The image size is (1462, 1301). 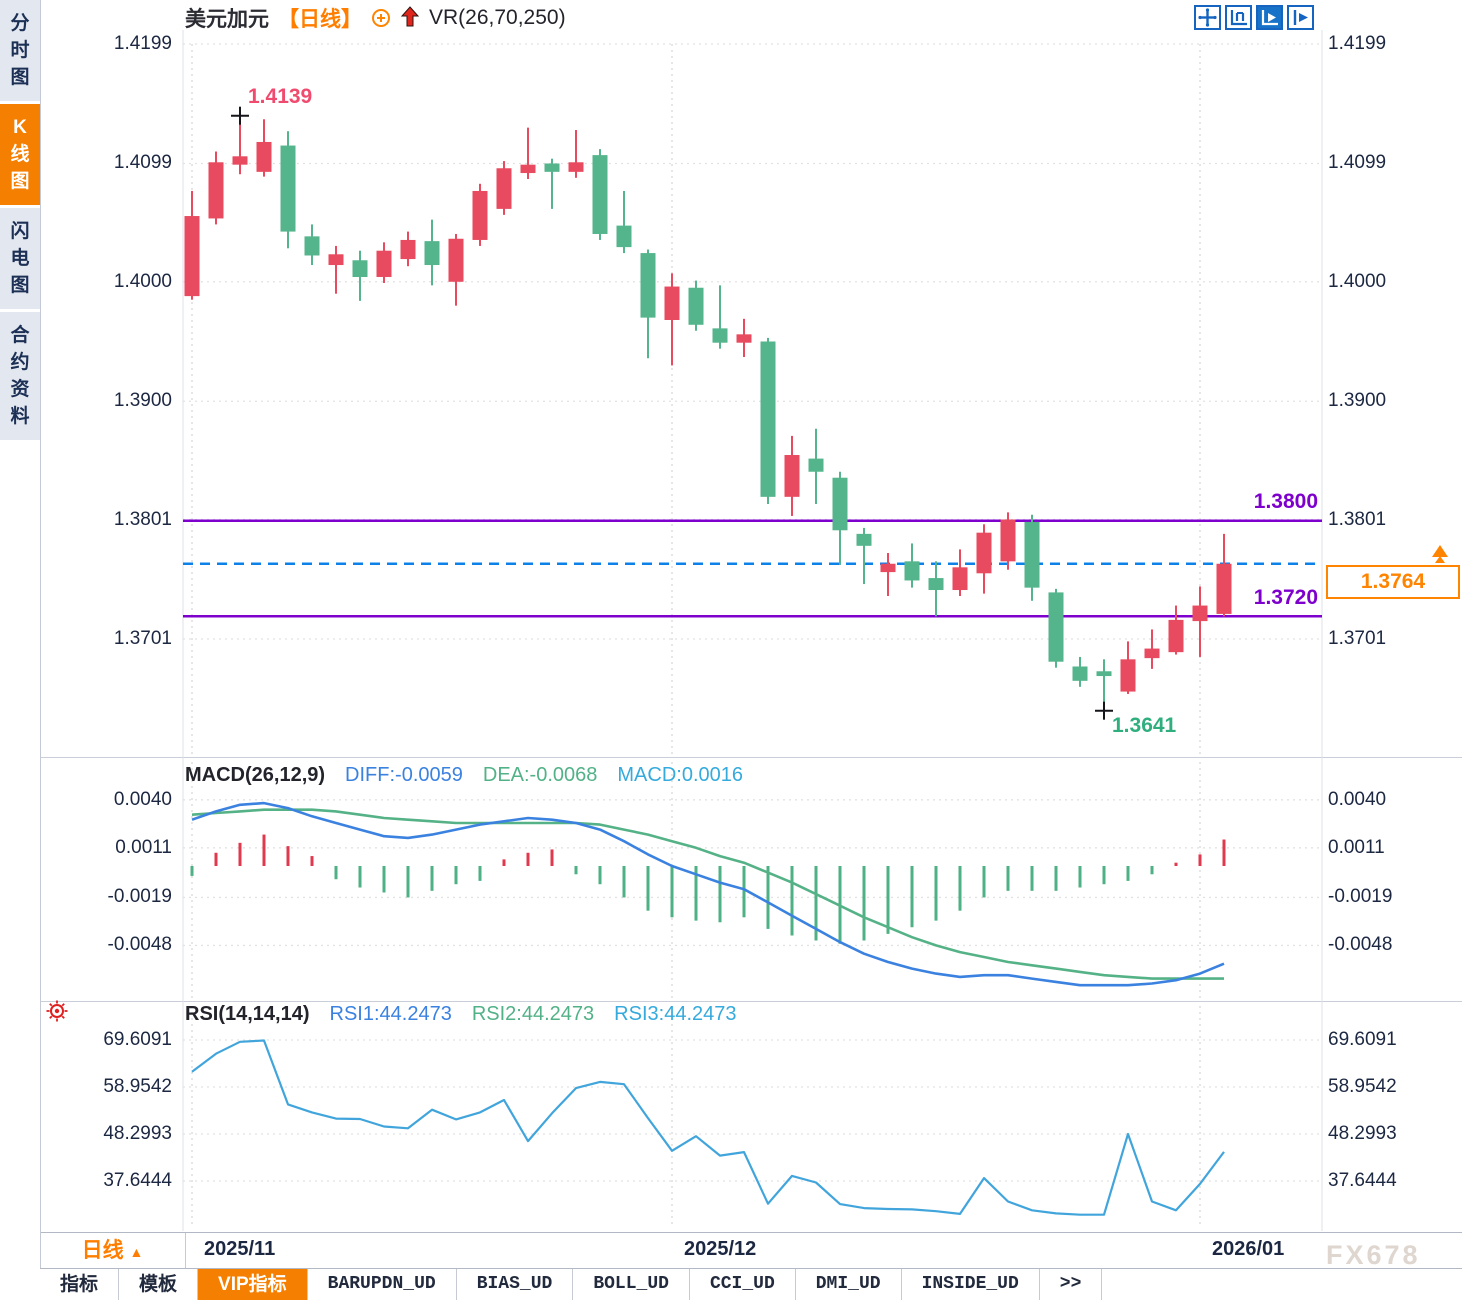 I want to click on tab-CCI_UD: CCI_UD, so click(x=743, y=1284).